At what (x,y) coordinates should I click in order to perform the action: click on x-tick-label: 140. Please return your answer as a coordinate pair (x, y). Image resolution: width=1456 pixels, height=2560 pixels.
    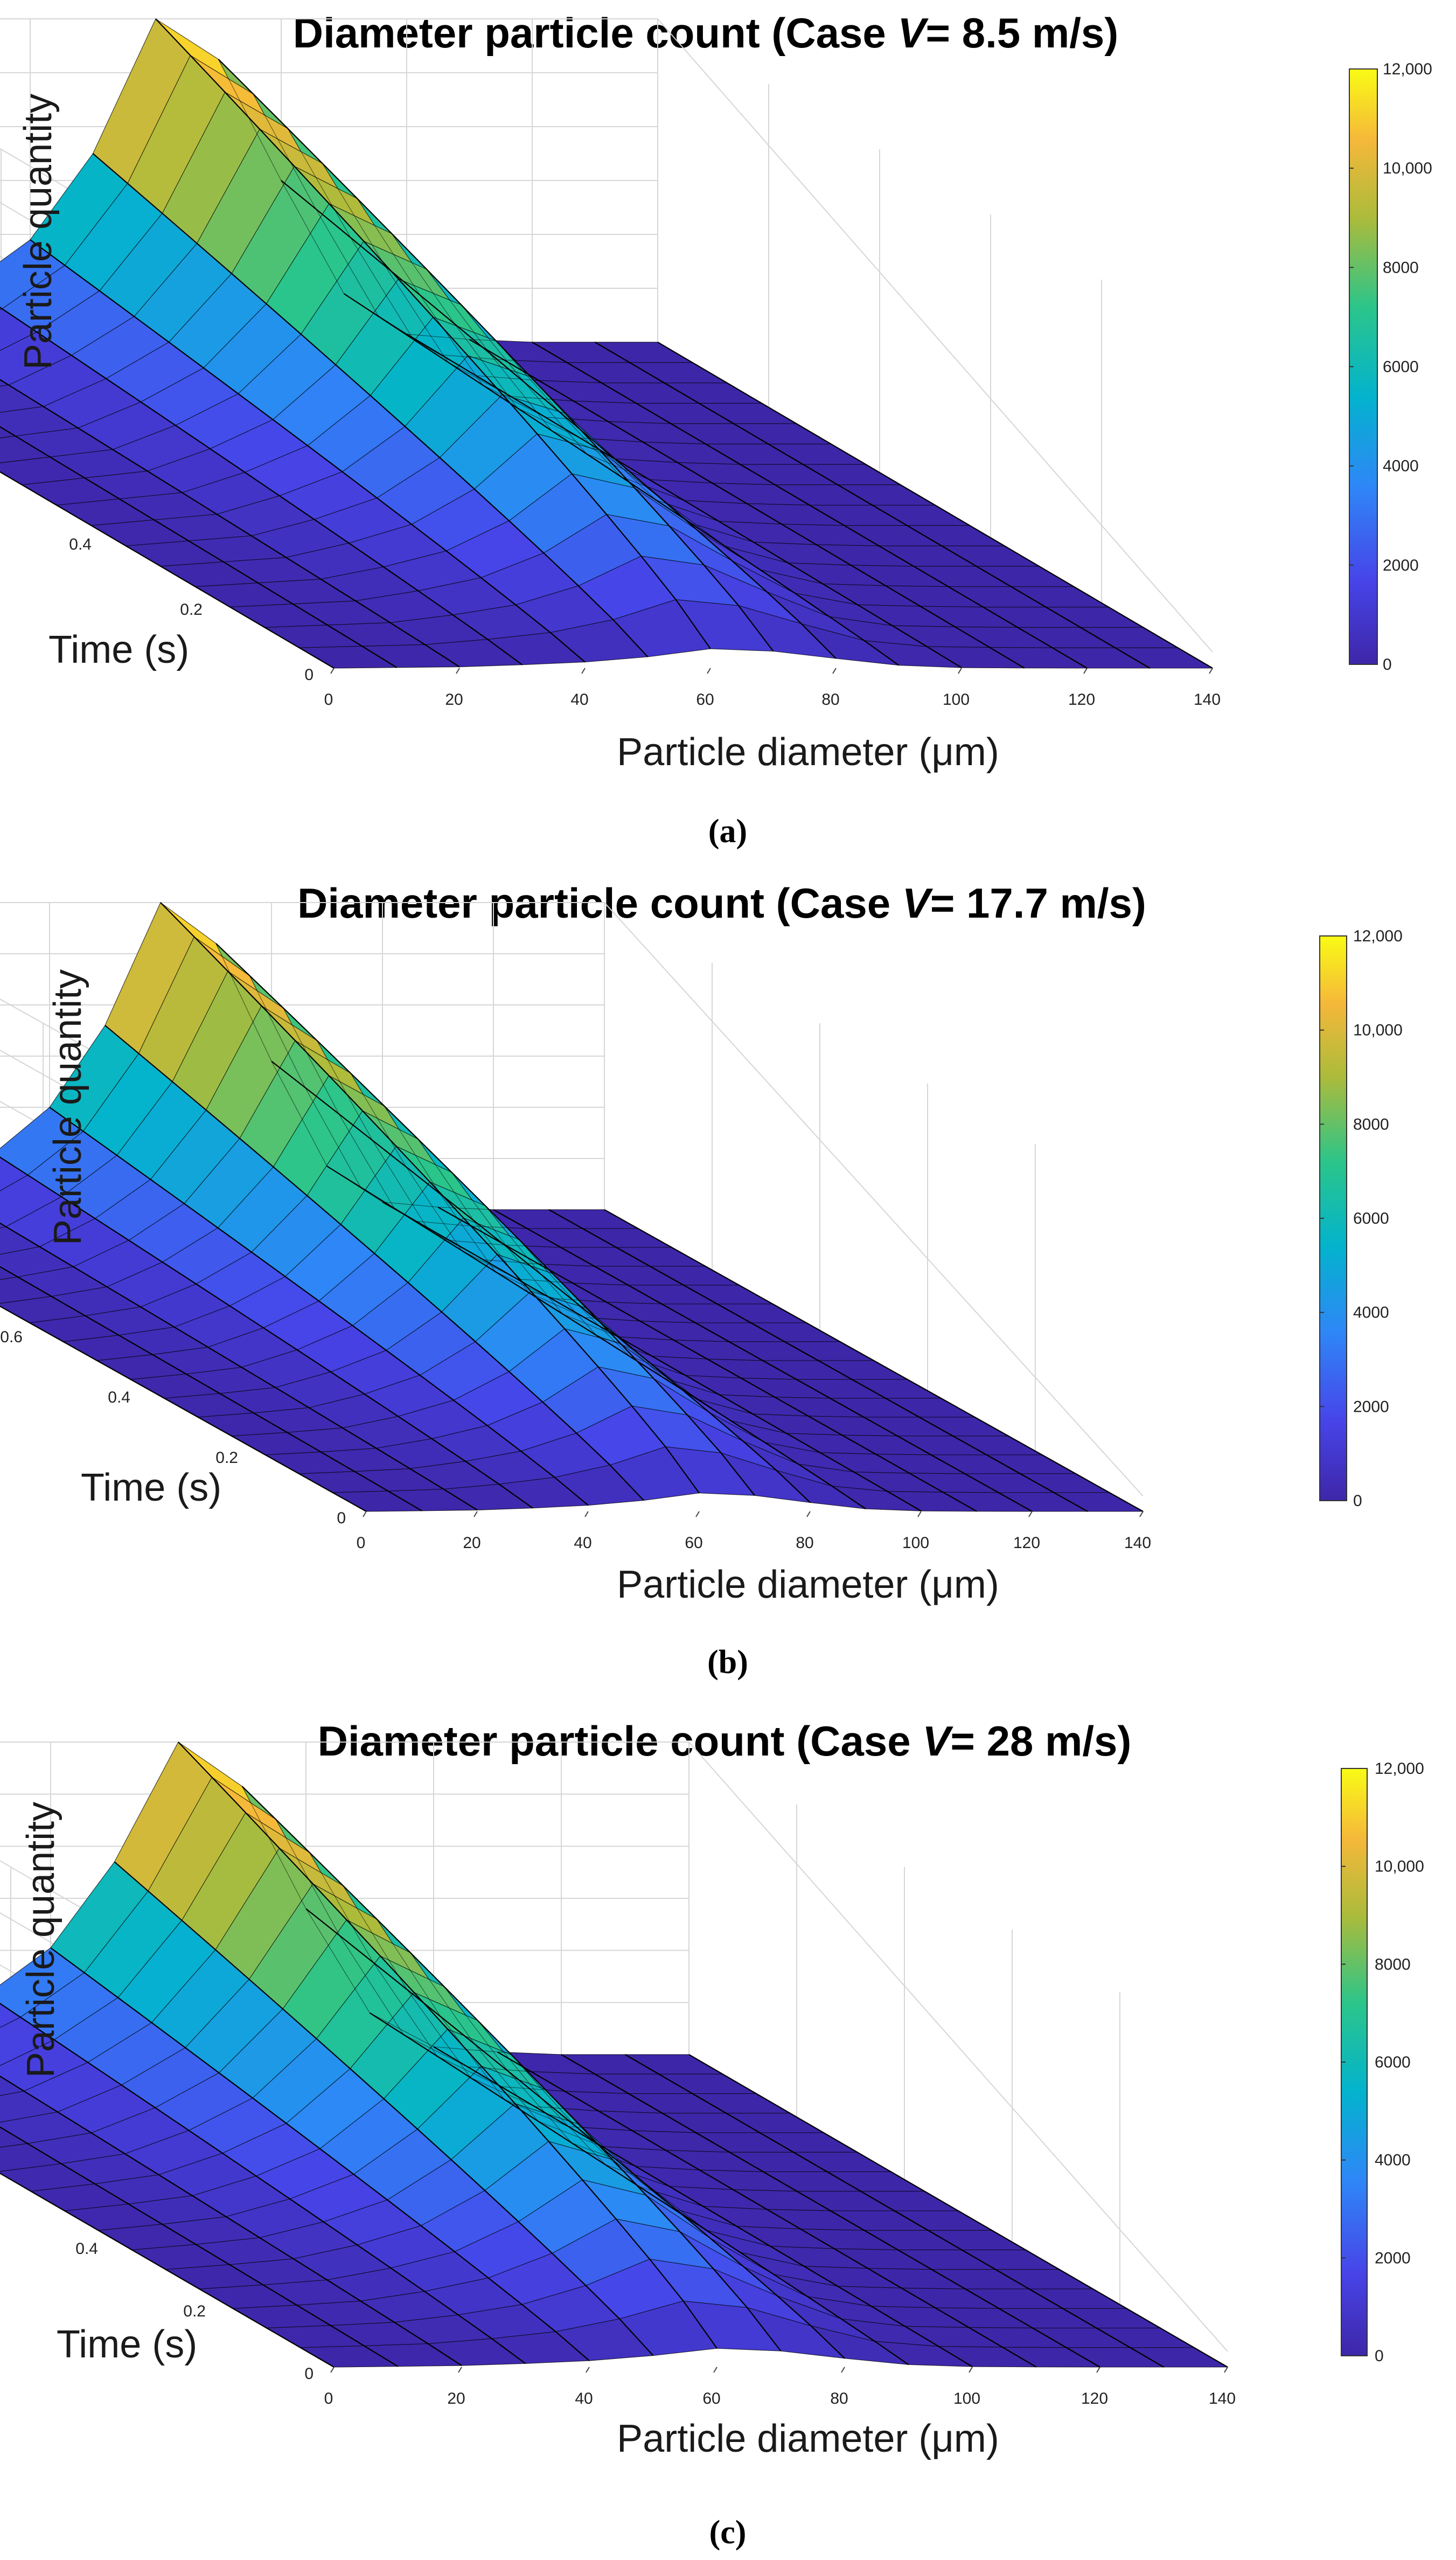
    Looking at the image, I should click on (1207, 700).